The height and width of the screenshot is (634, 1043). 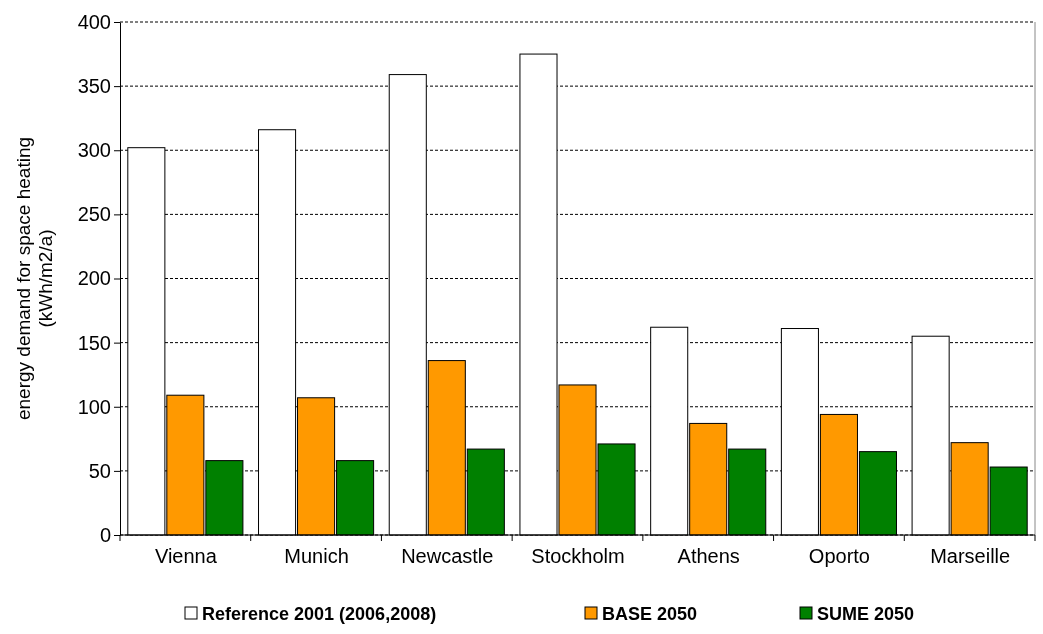 What do you see at coordinates (708, 556) in the screenshot?
I see `x-tick-label: Athens` at bounding box center [708, 556].